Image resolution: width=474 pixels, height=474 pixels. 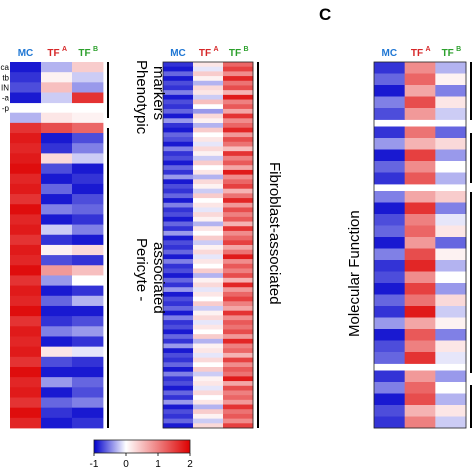 I want to click on column-headers: MC TF A TF B MC TF A TF B MC TF A TF B, so click(x=240, y=52).